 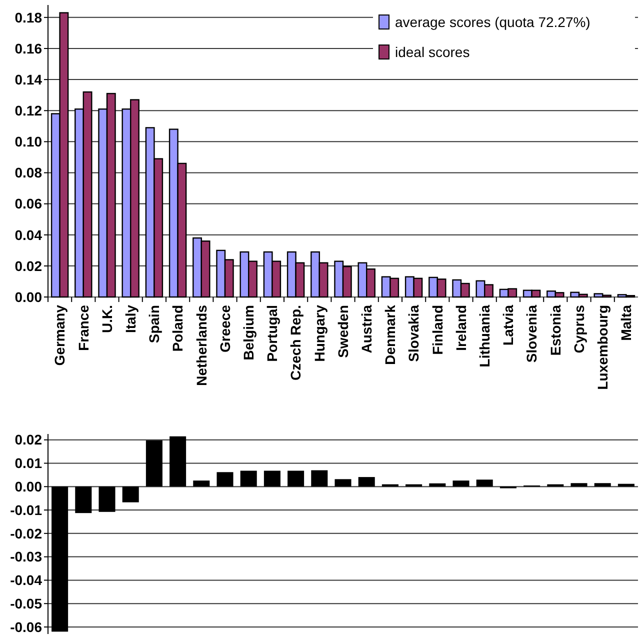 I want to click on y-tick-label: -0.01, so click(x=26, y=510).